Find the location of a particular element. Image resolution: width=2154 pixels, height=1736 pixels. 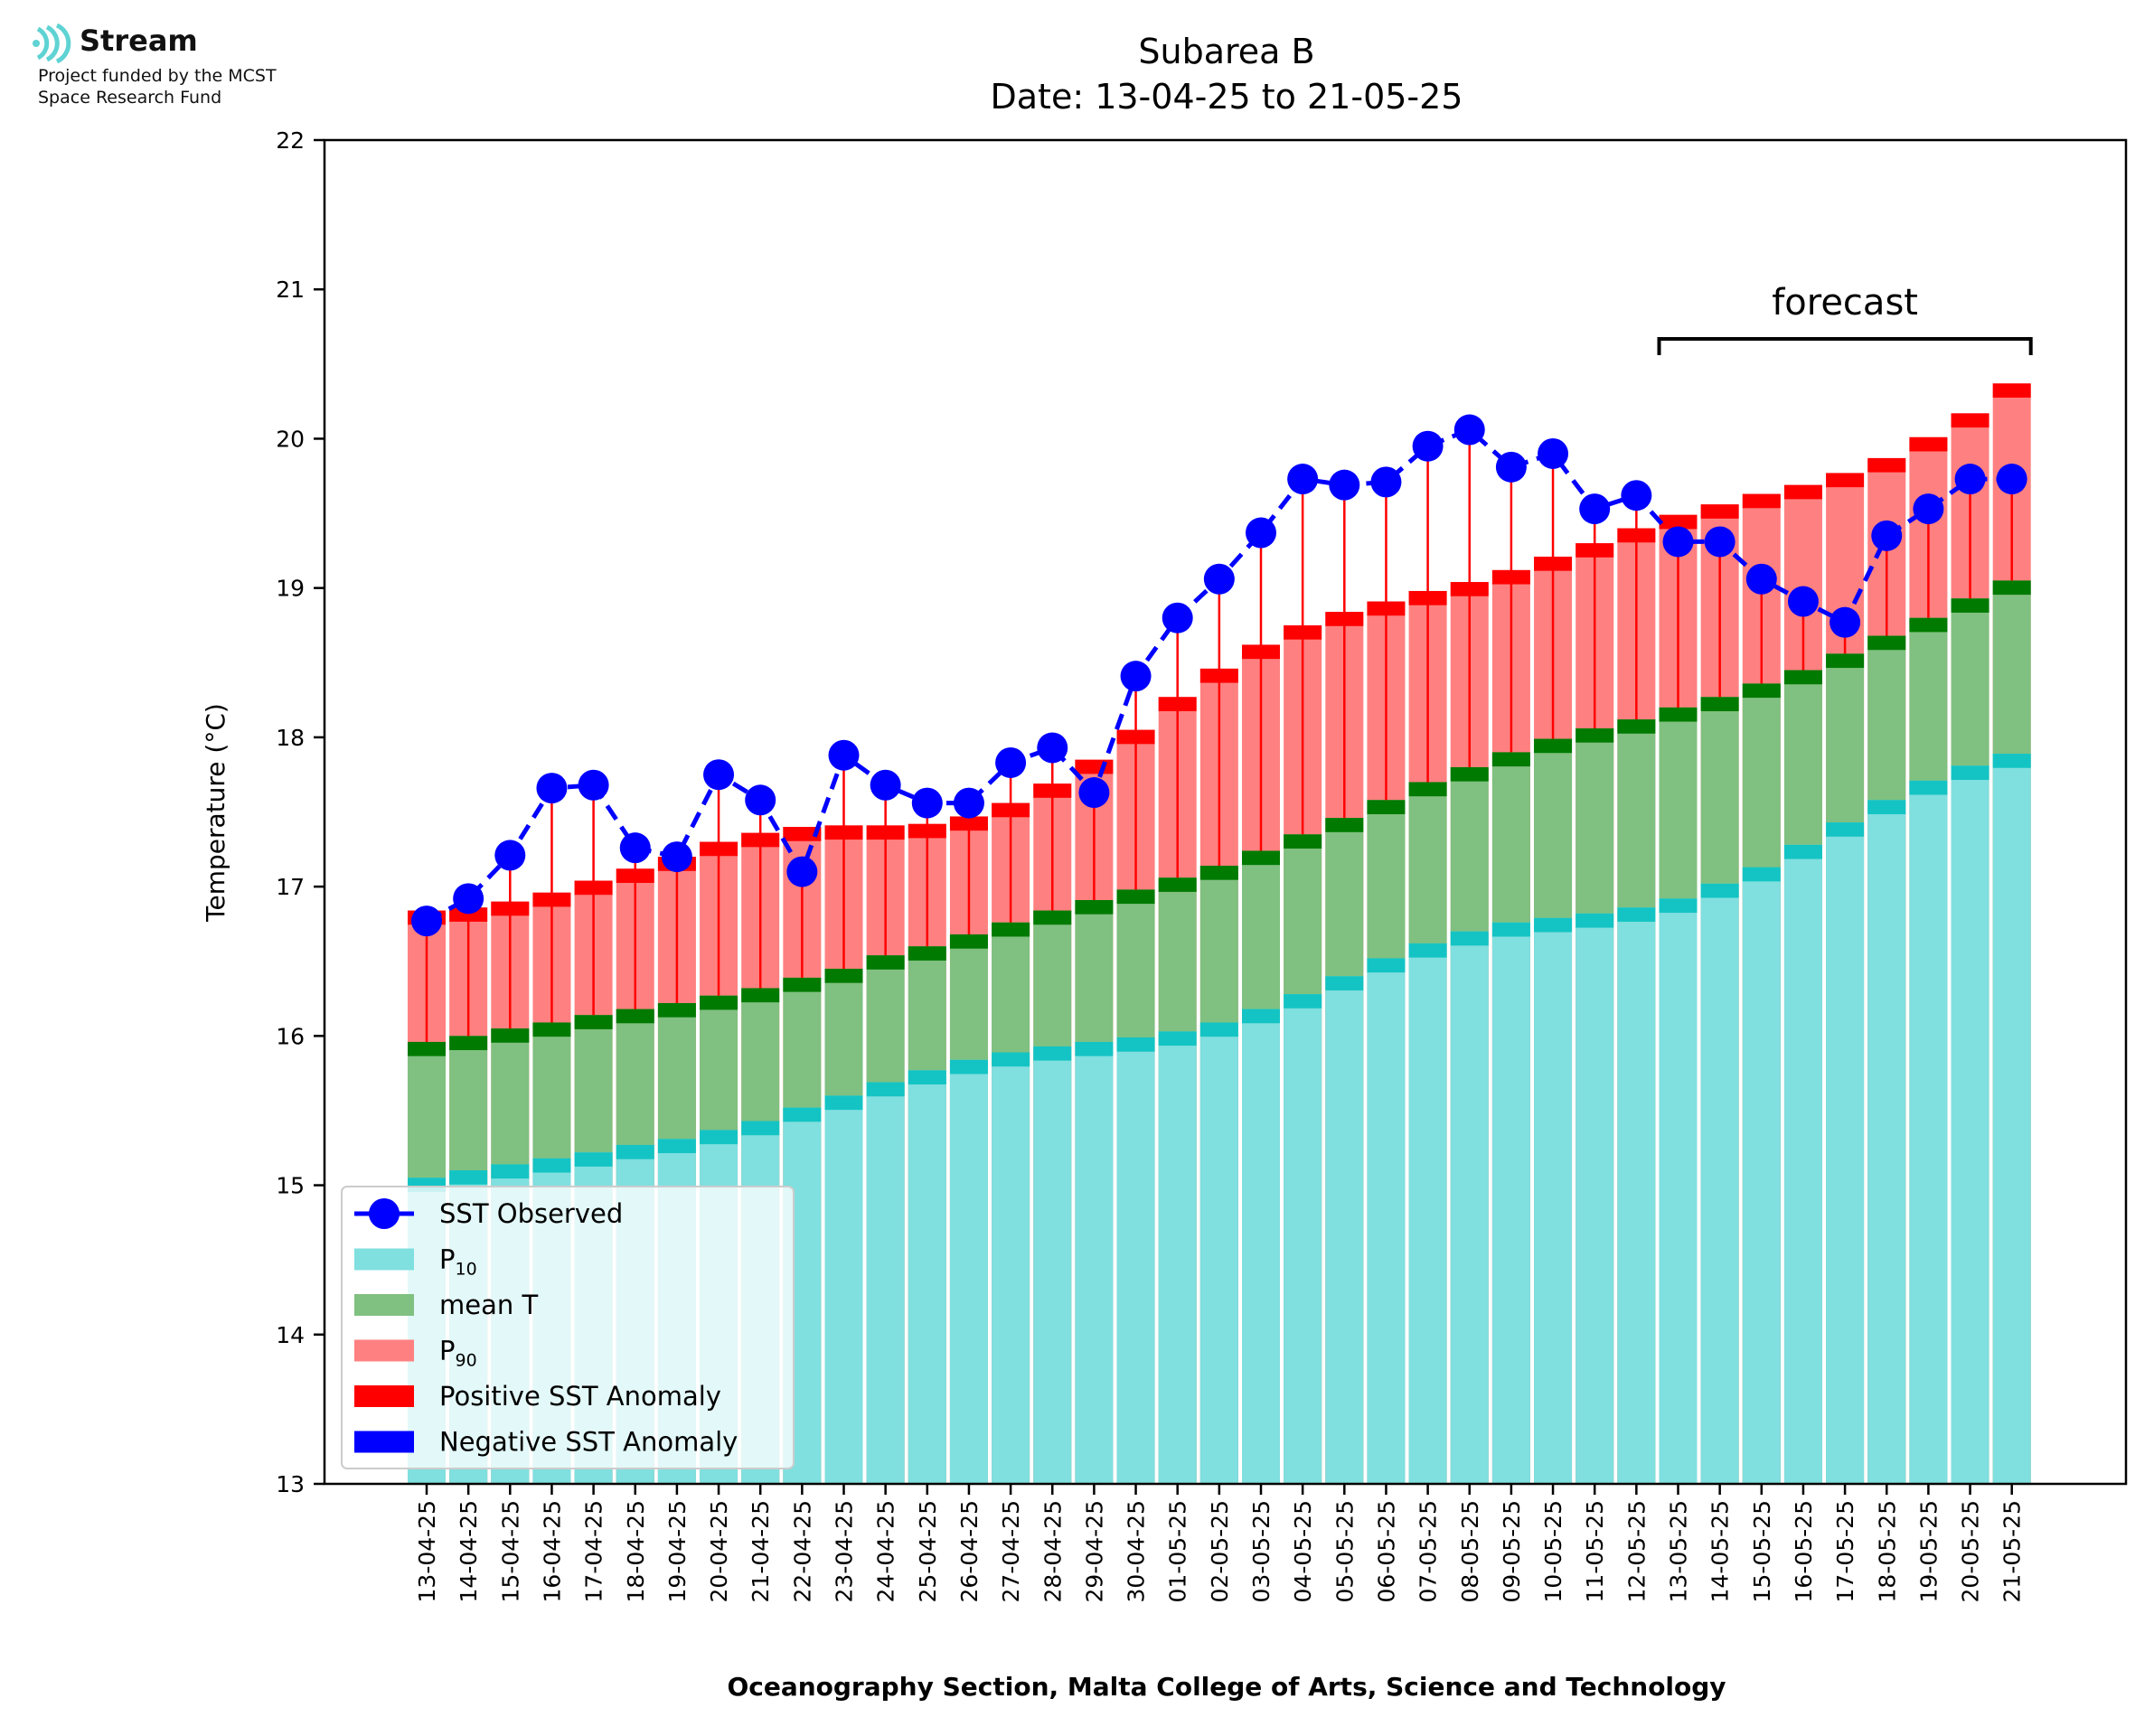

legend-marker-sst-observed is located at coordinates (384, 1213).